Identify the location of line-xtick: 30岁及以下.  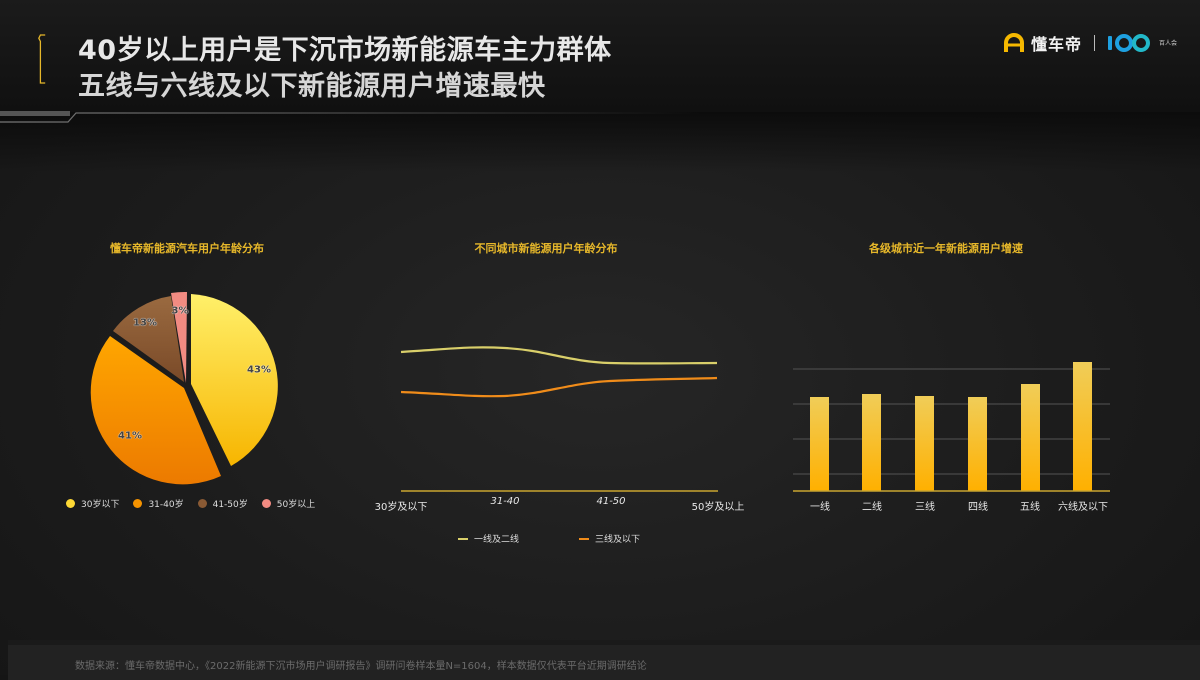
(401, 507).